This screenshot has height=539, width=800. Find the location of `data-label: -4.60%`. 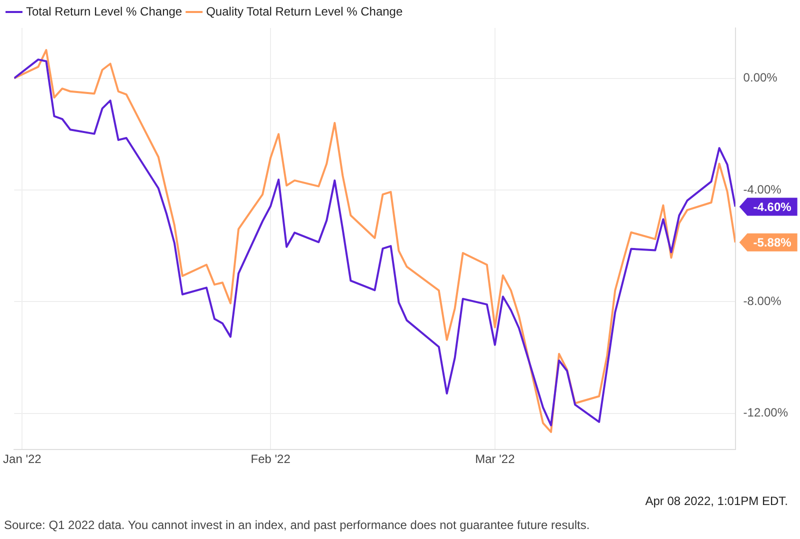

data-label: -4.60% is located at coordinates (772, 207).